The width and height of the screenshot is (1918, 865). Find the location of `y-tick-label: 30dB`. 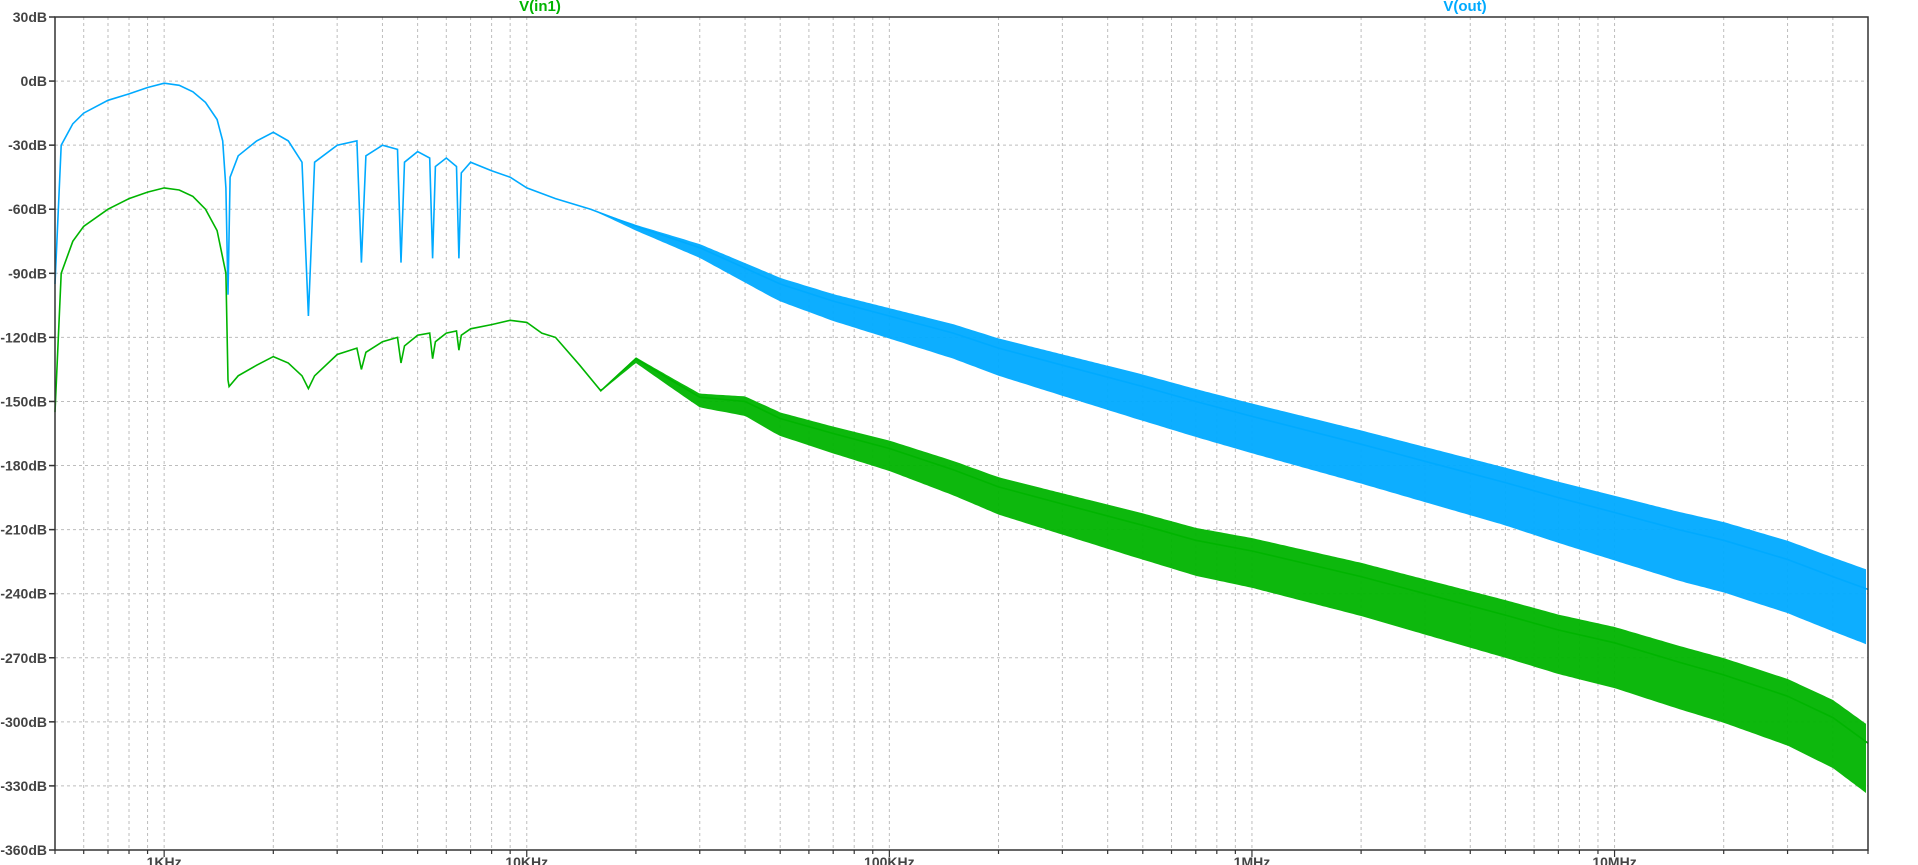

y-tick-label: 30dB is located at coordinates (30, 17).